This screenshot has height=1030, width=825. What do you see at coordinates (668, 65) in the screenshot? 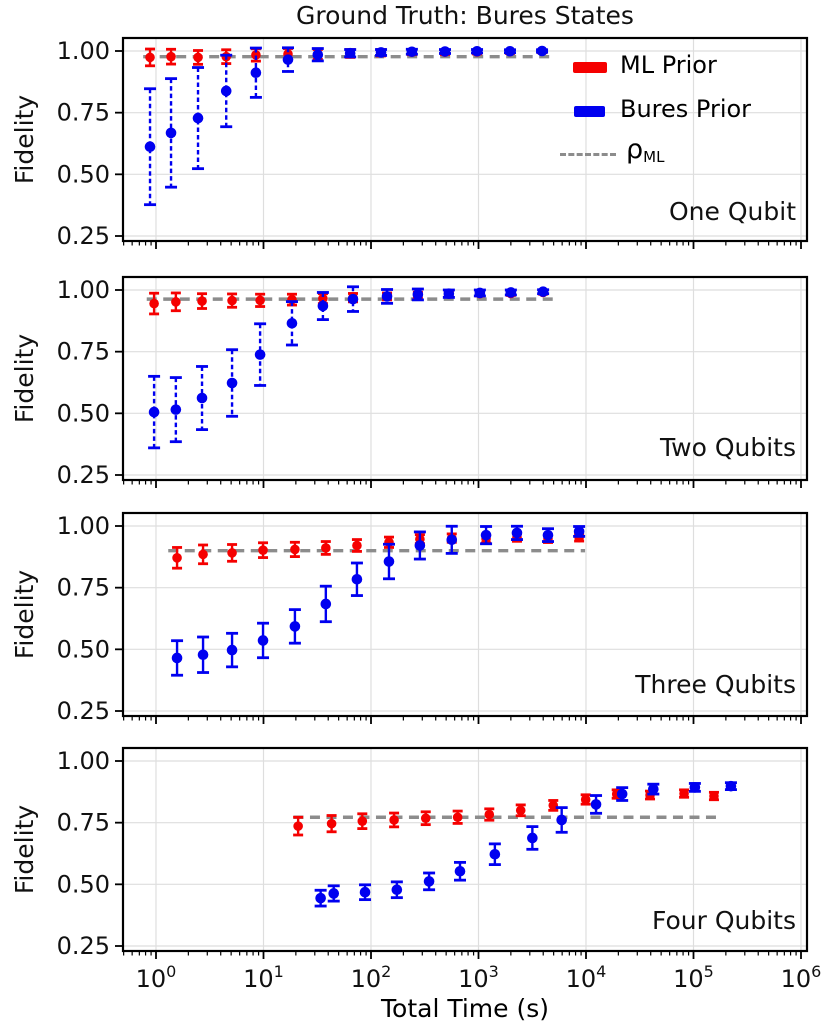
I see `legend-ml-prior: ML Prior` at bounding box center [668, 65].